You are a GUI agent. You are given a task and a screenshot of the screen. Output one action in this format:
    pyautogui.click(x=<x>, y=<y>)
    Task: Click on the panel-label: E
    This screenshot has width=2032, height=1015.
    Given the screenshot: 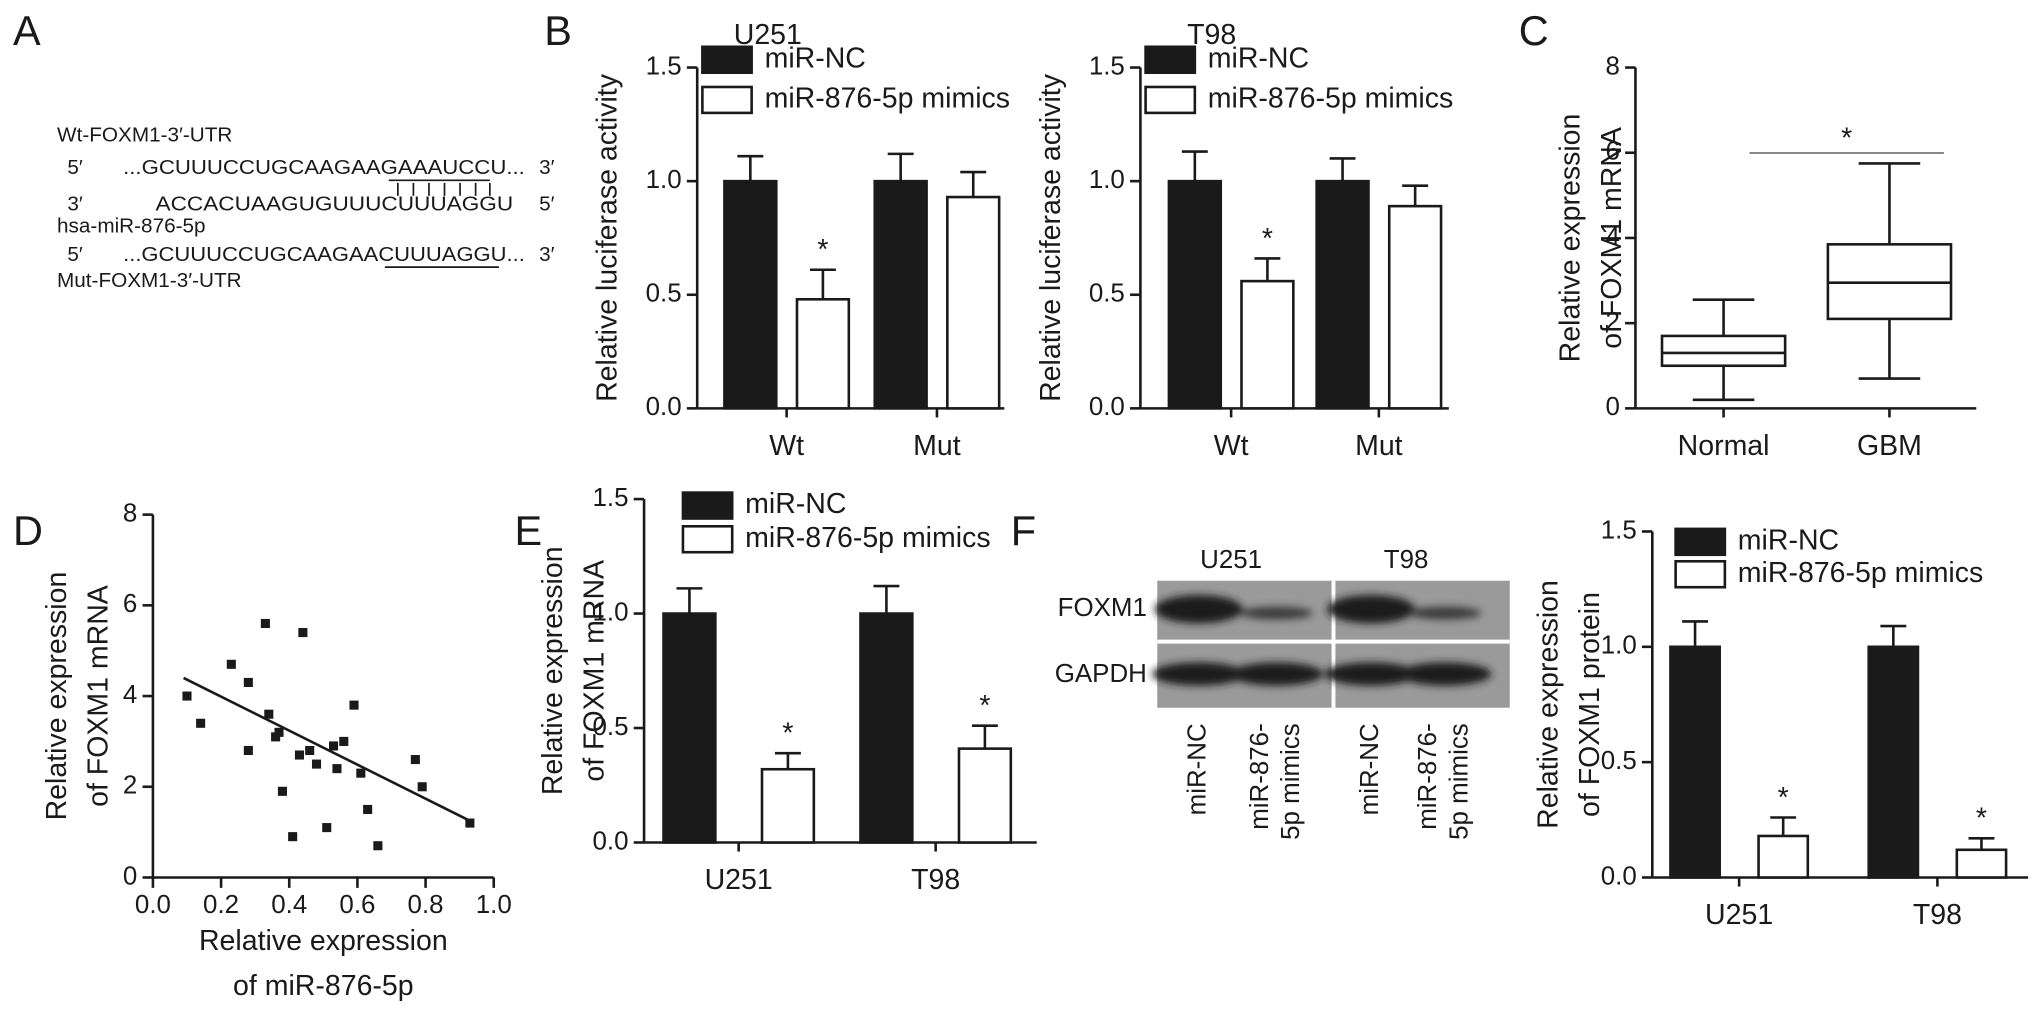 What is the action you would take?
    pyautogui.click(x=528, y=530)
    